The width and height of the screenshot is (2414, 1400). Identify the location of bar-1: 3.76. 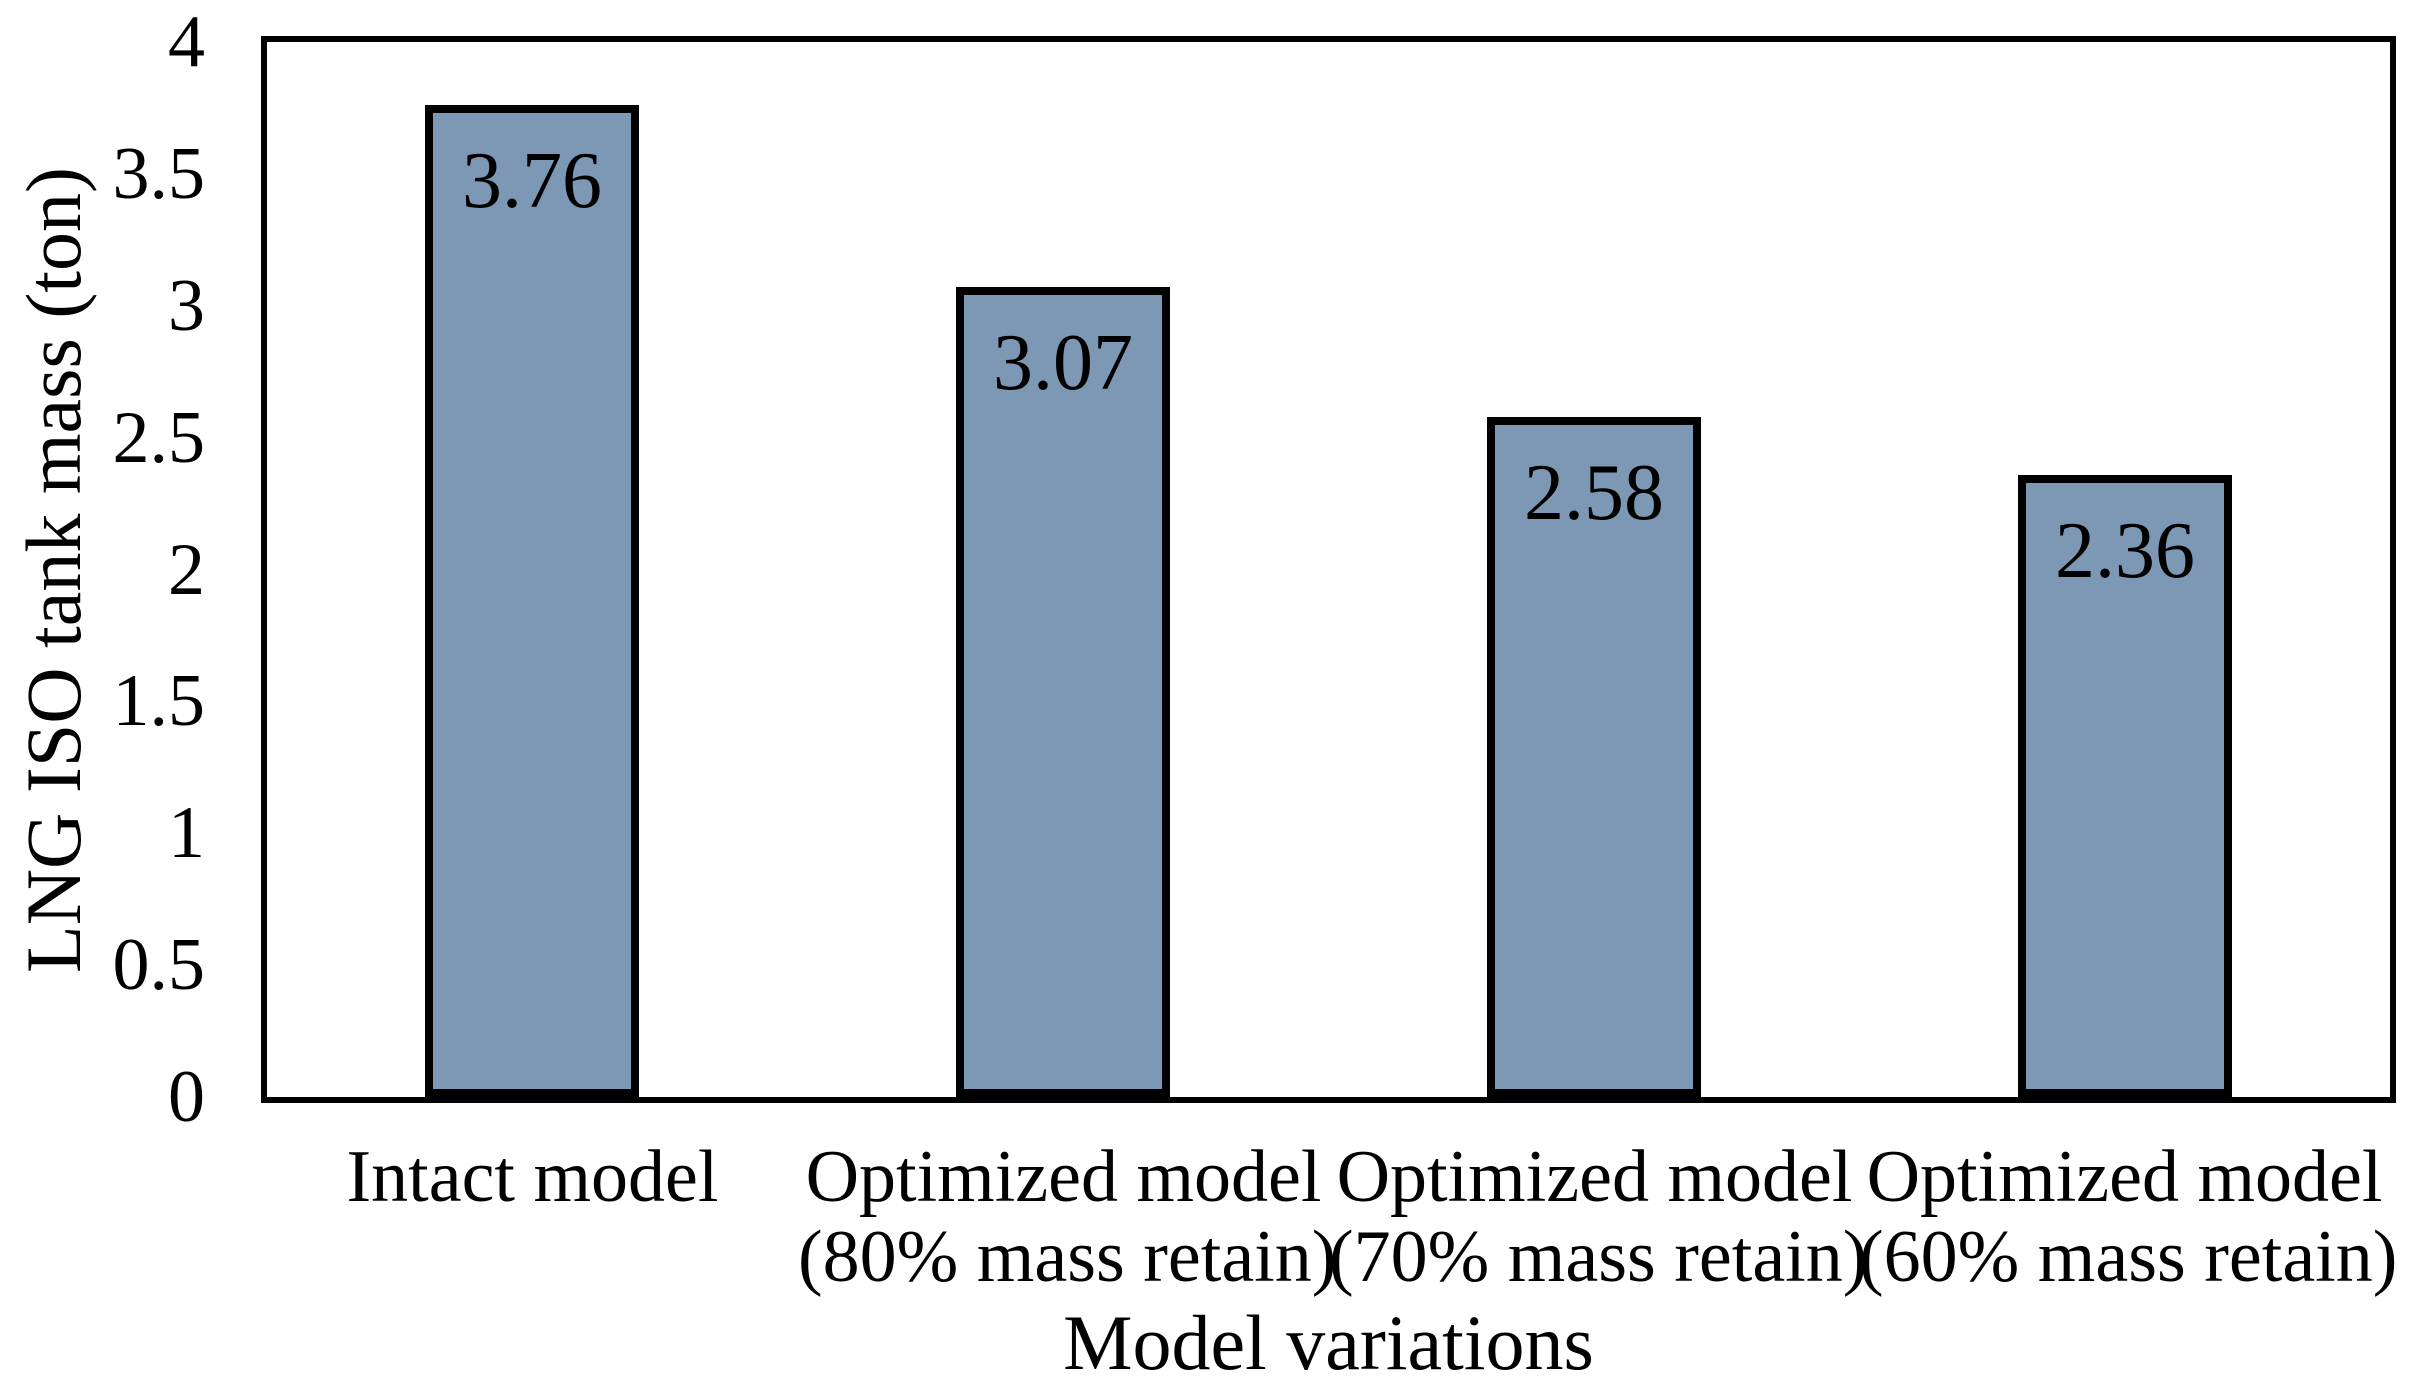
(532, 601).